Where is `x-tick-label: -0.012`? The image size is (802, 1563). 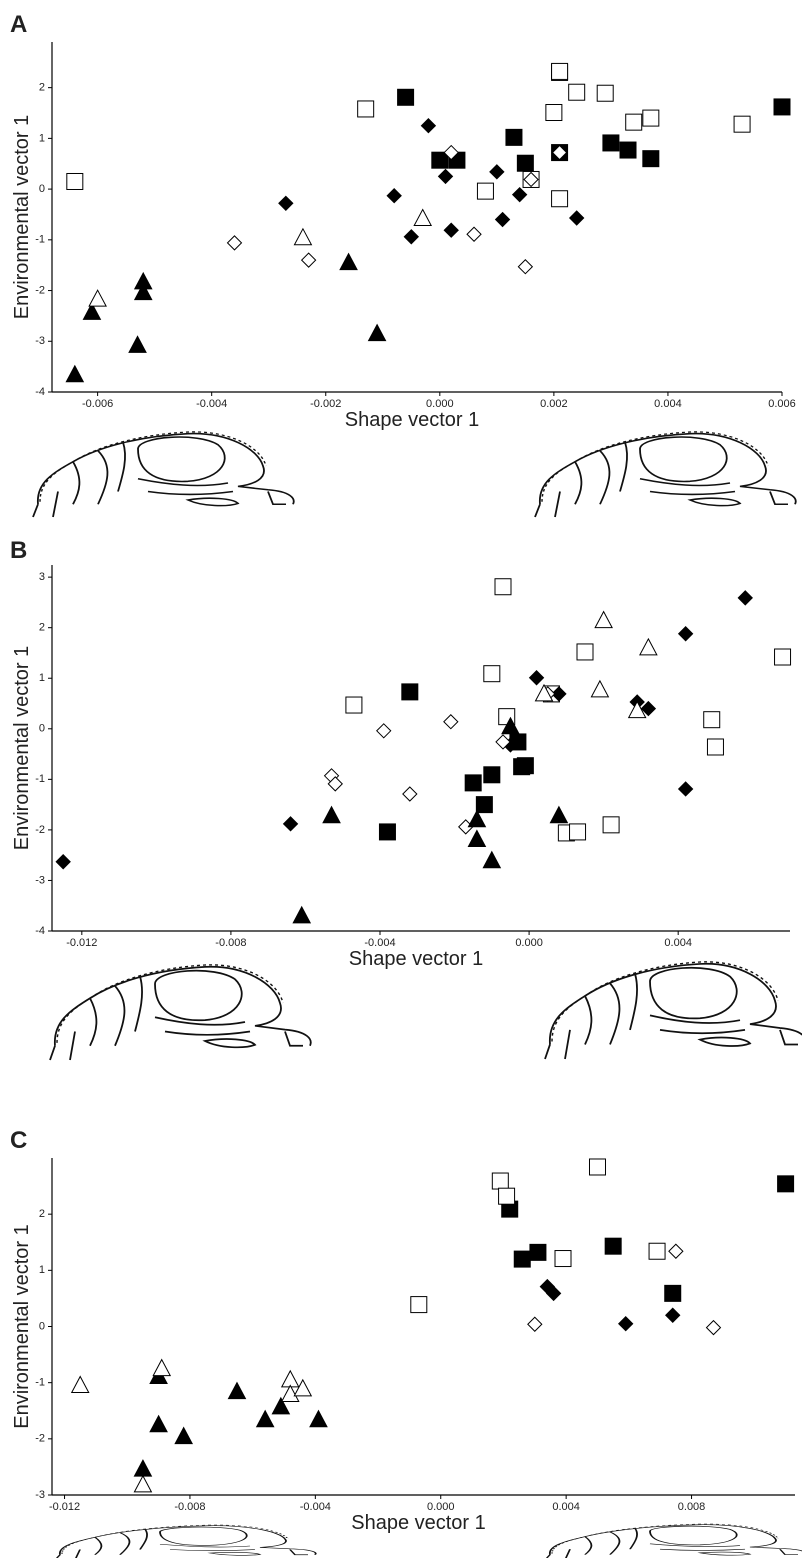 x-tick-label: -0.012 is located at coordinates (81, 943).